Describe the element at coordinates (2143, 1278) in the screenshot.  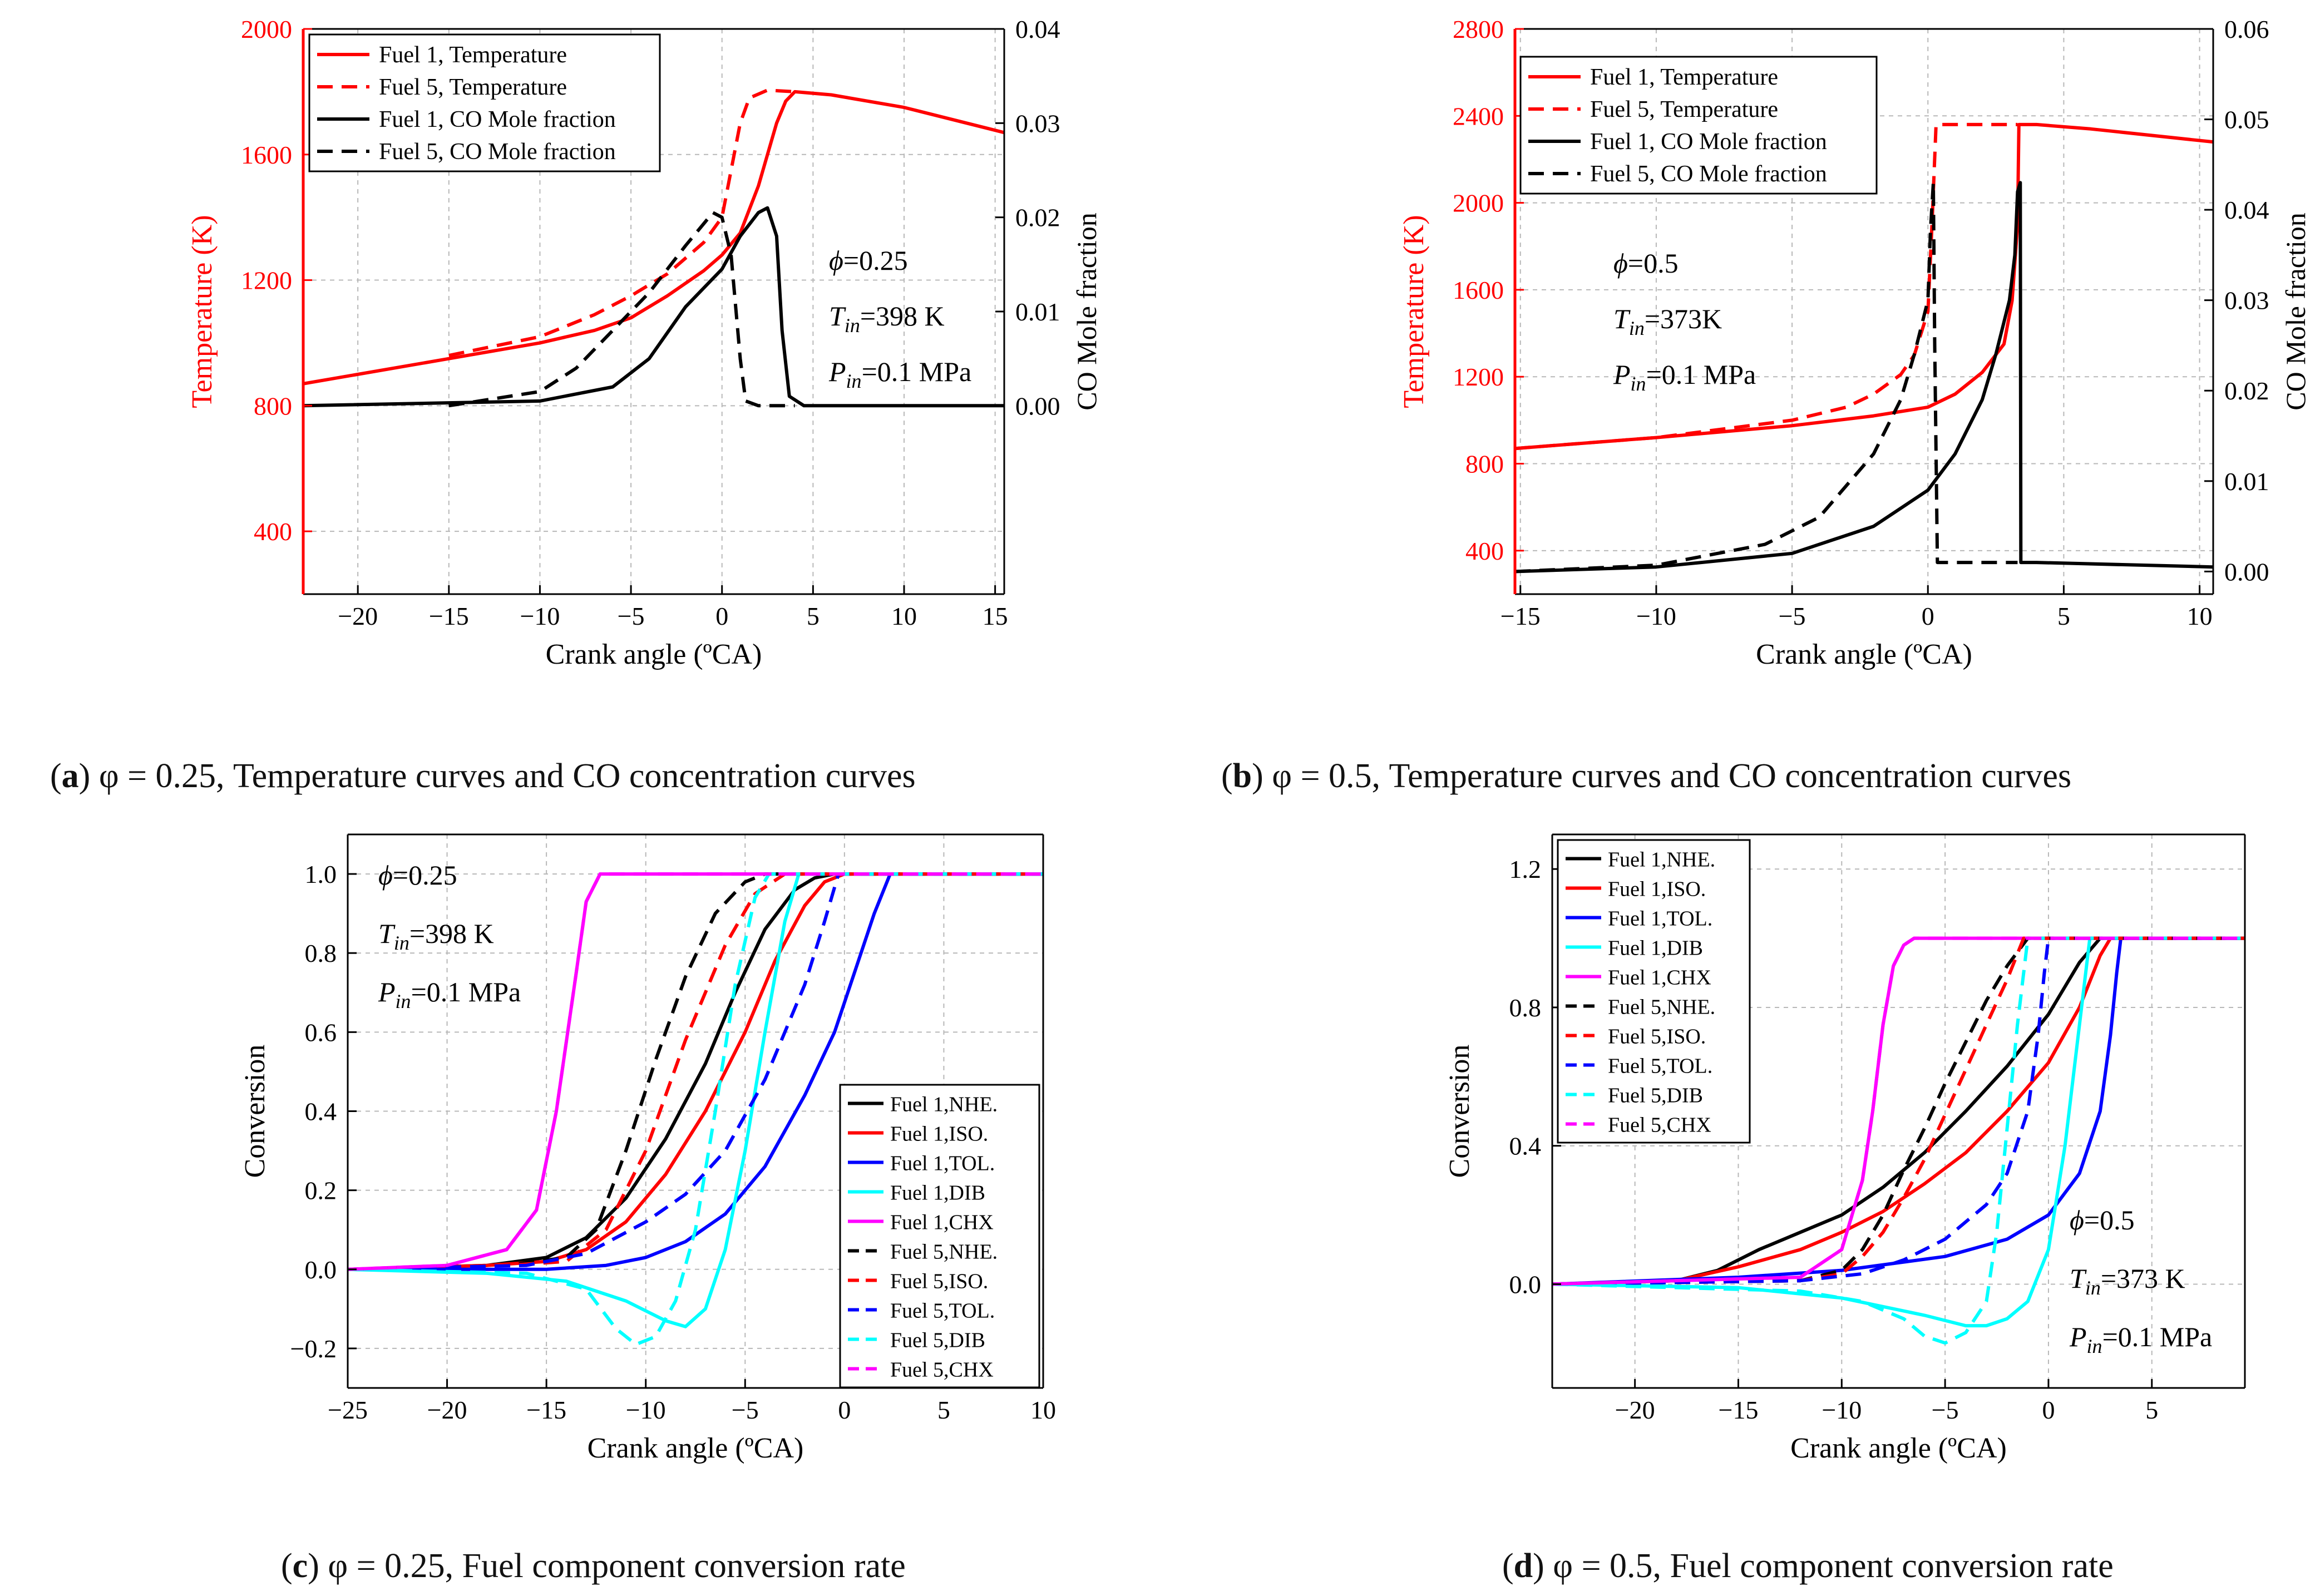
I see `annotation-tin-value: =373 K` at that location.